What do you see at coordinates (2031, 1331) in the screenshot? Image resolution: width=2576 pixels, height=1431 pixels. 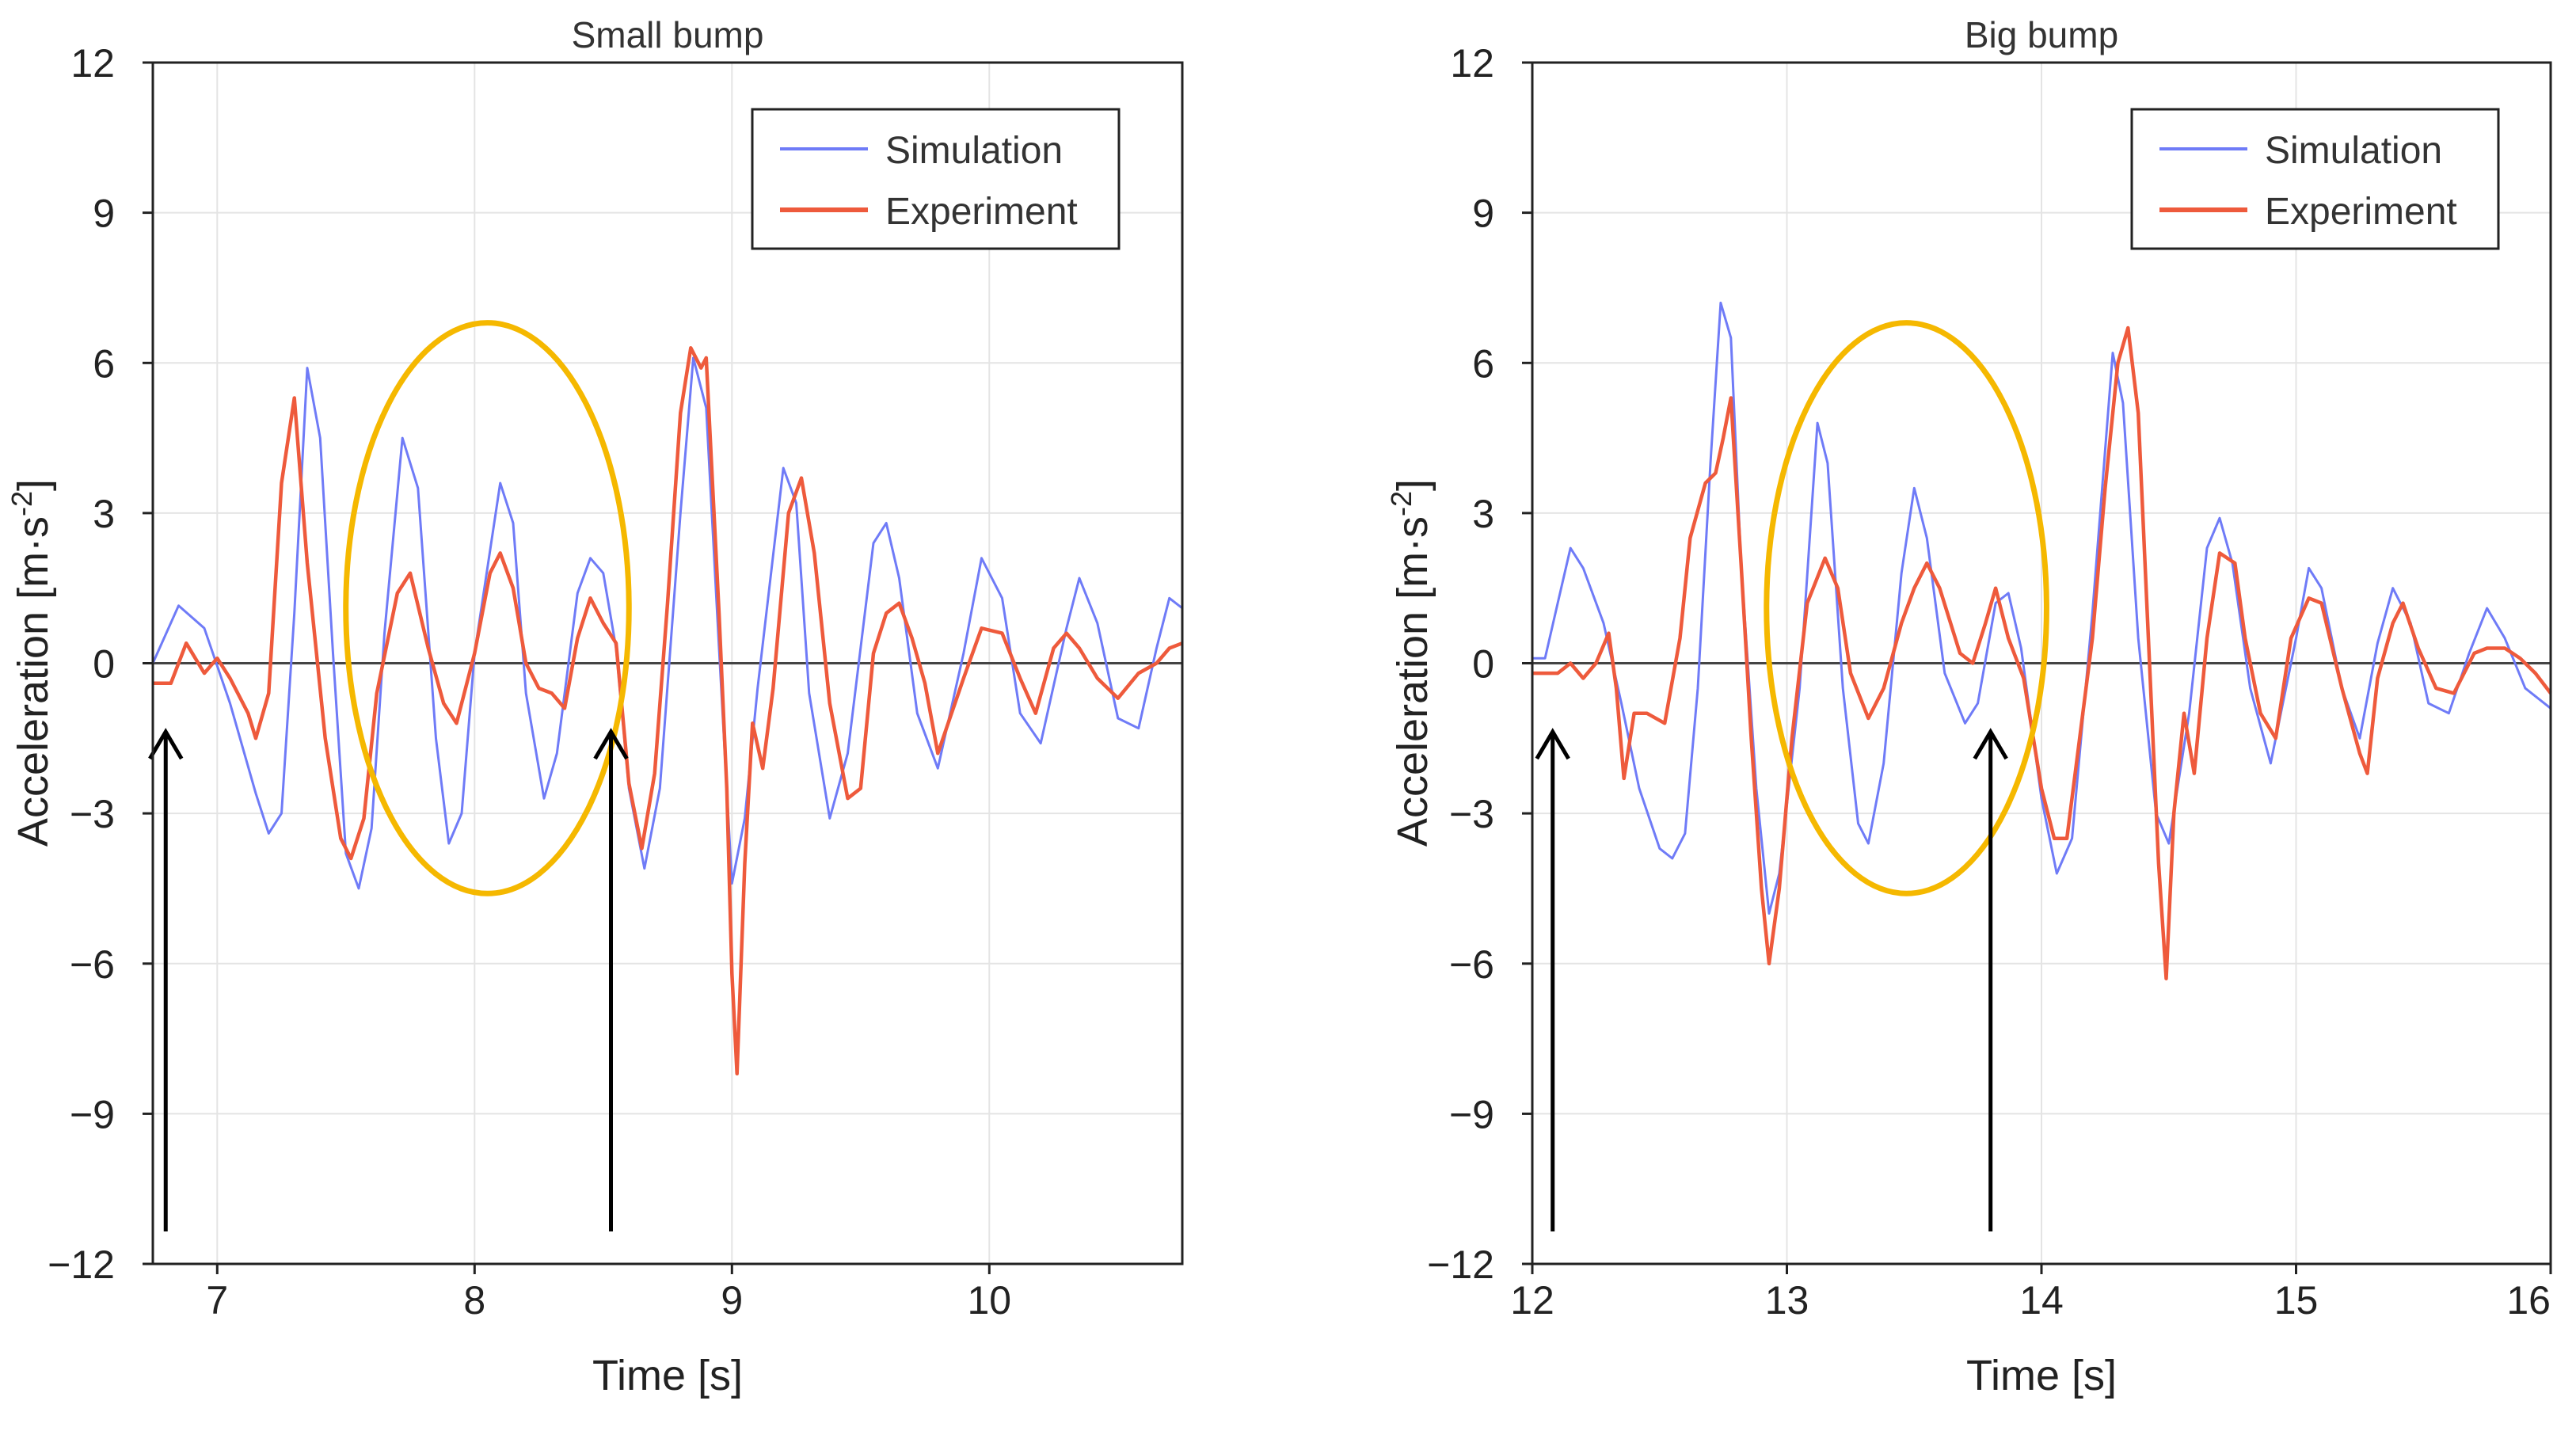 I see `x-axis: 12 13 14 15 16 Time [s]` at bounding box center [2031, 1331].